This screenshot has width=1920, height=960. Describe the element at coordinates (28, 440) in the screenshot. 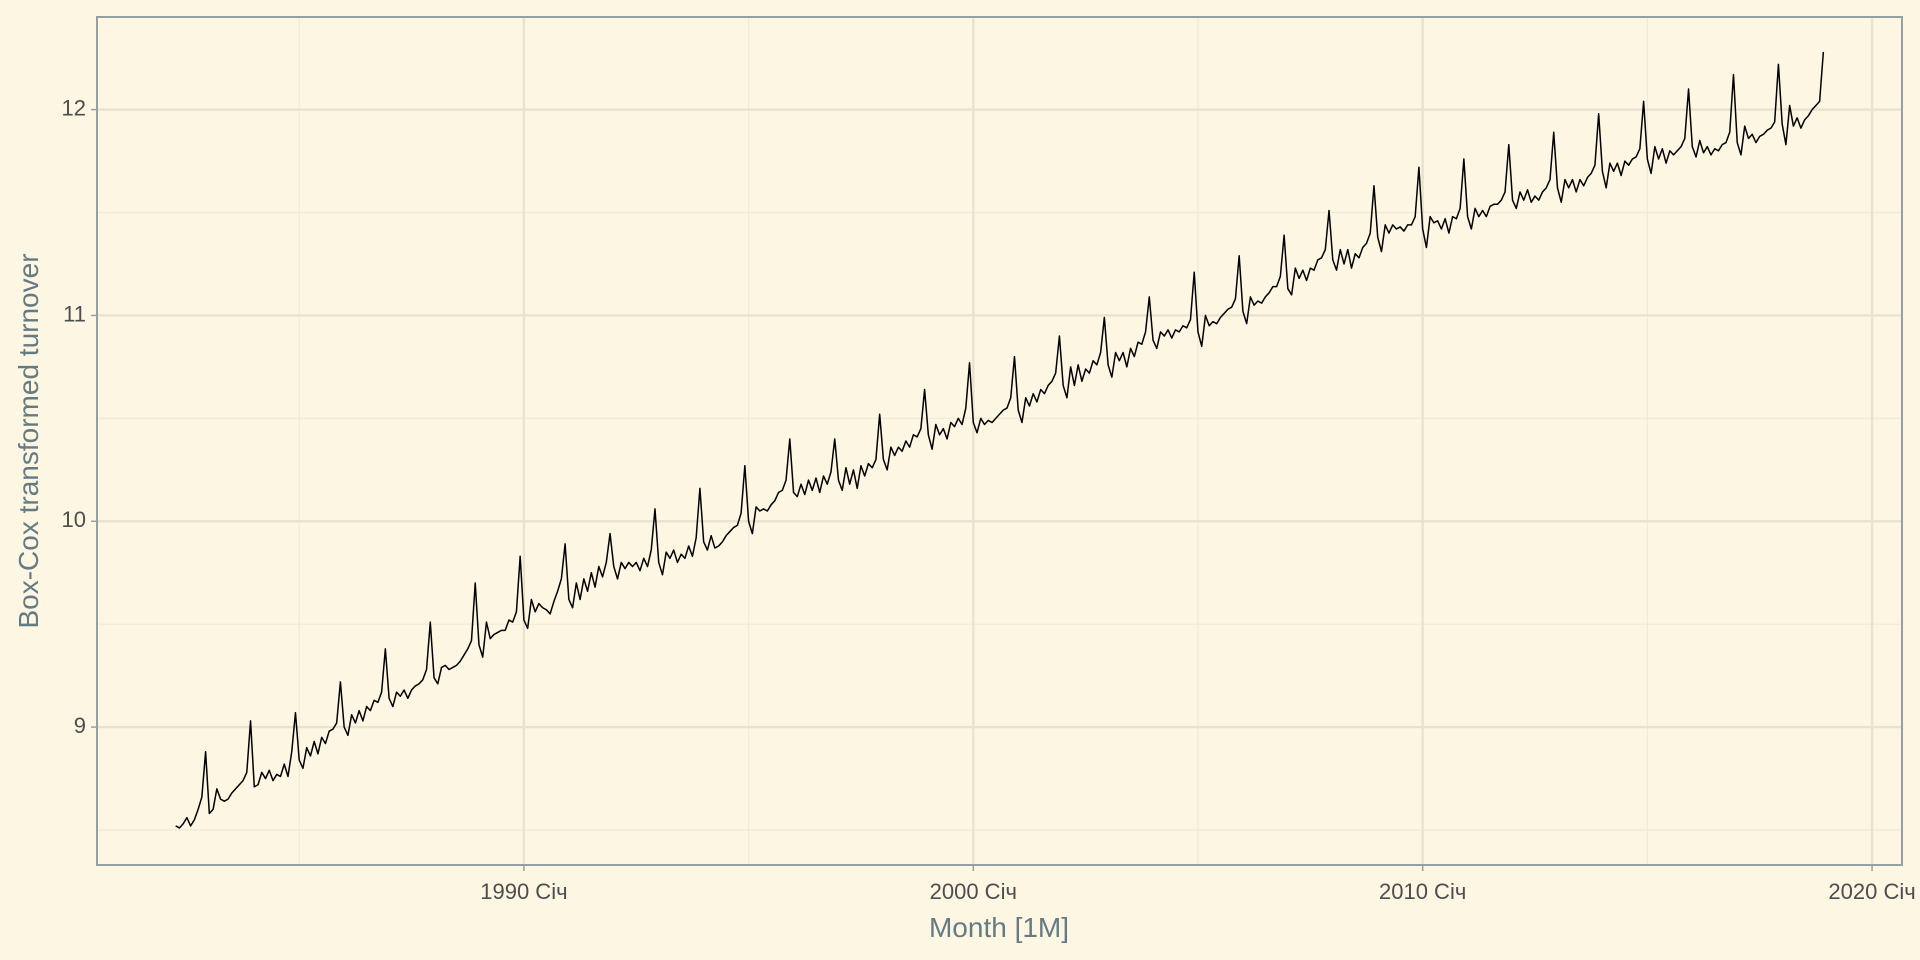

I see `y-axis-title: Box-Cox transformed turnover` at that location.